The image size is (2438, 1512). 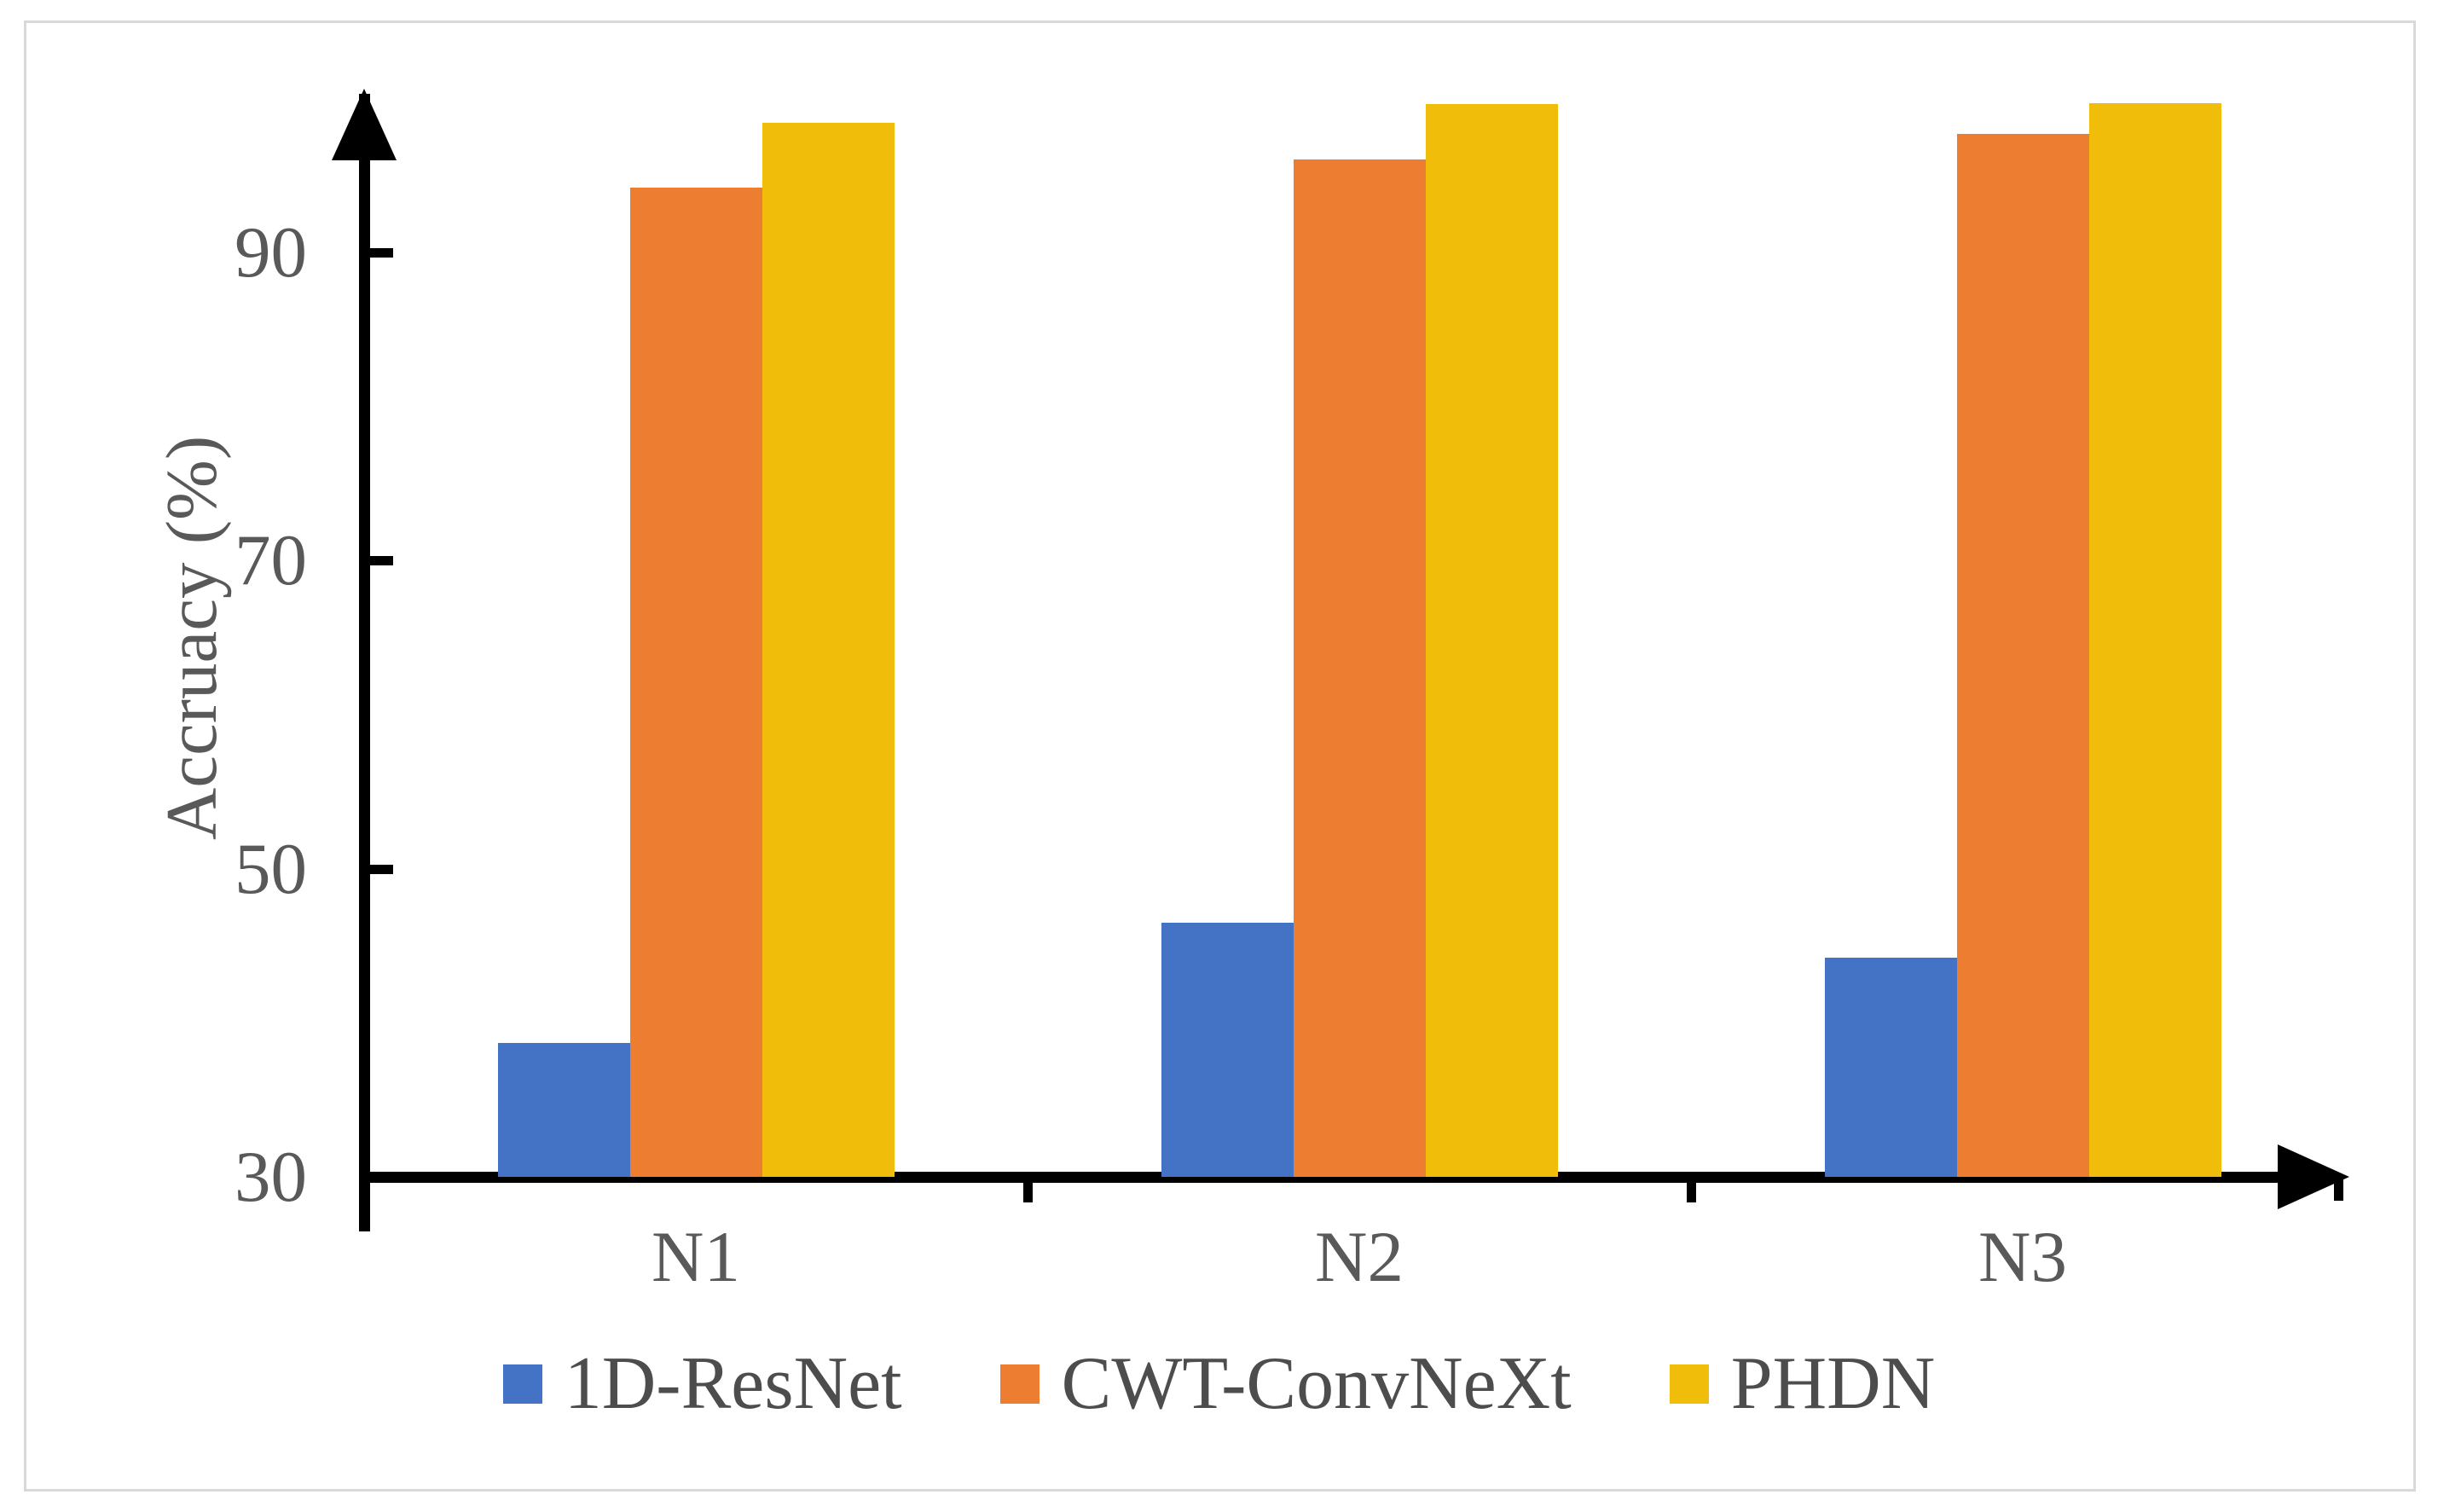 What do you see at coordinates (271, 561) in the screenshot?
I see `y-tick-label: 70` at bounding box center [271, 561].